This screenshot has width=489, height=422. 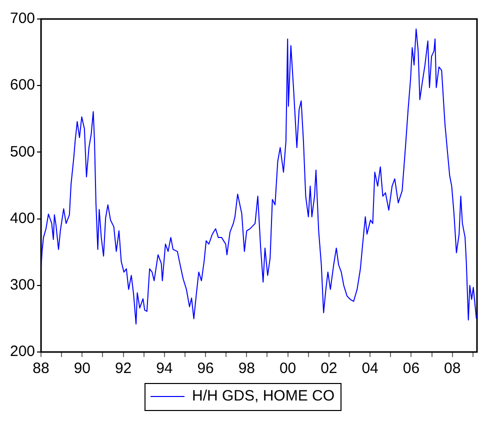 I want to click on x-tick-label: 02, so click(x=329, y=369).